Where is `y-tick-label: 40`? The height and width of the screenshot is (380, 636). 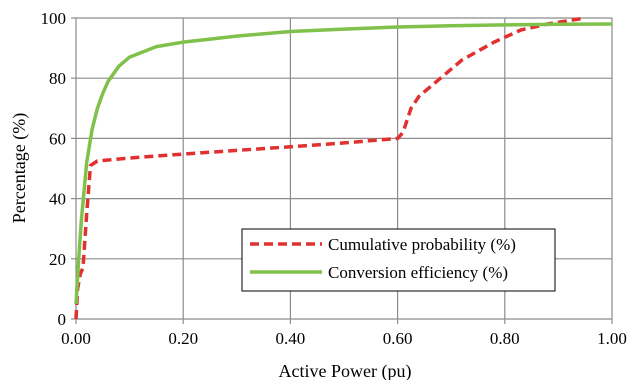 y-tick-label: 40 is located at coordinates (57, 199).